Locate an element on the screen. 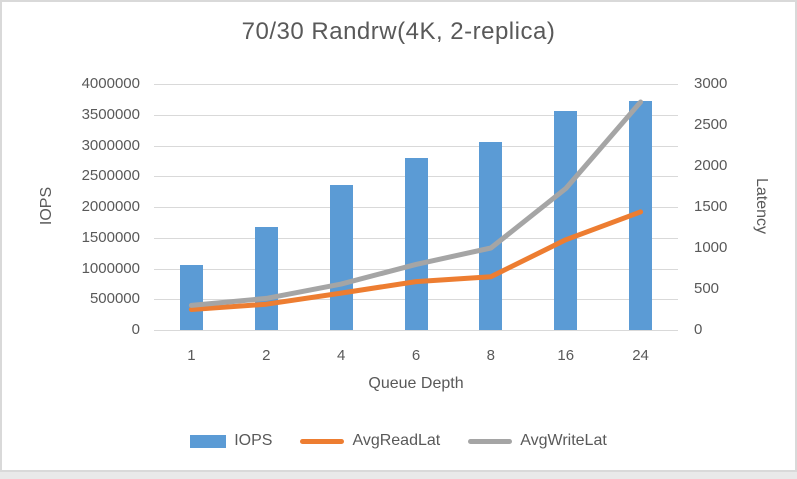  x-axis-tick: 2 is located at coordinates (266, 355).